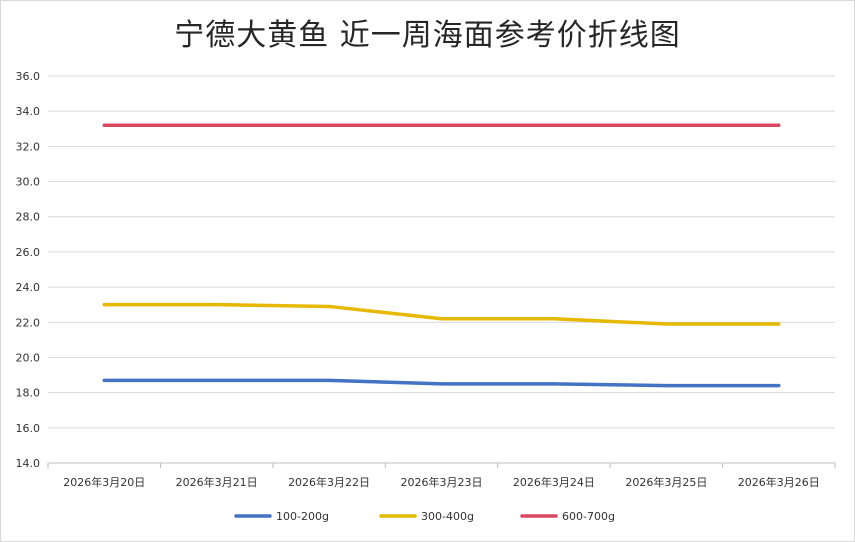  What do you see at coordinates (28, 463) in the screenshot?
I see `y-tick-label: 14.0` at bounding box center [28, 463].